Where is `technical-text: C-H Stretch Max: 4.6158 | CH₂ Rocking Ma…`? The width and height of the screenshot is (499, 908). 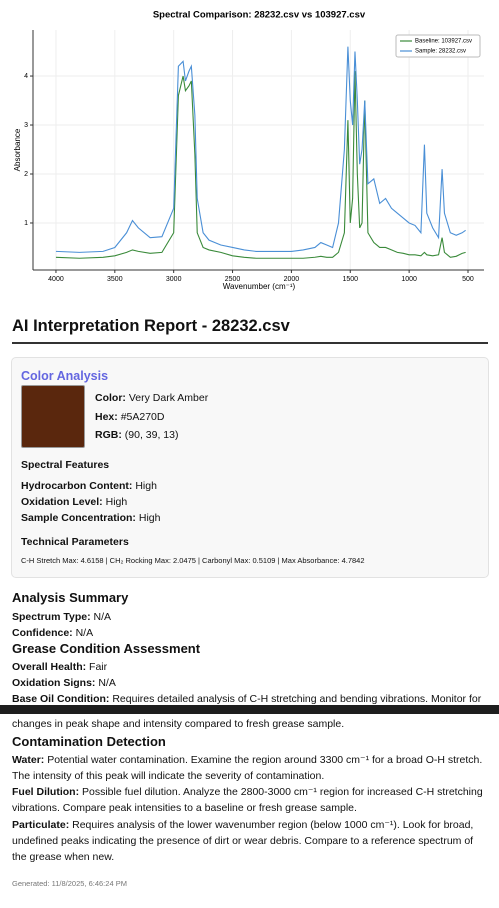 technical-text: C-H Stretch Max: 4.6158 | CH₂ Rocking Ma… is located at coordinates (193, 560).